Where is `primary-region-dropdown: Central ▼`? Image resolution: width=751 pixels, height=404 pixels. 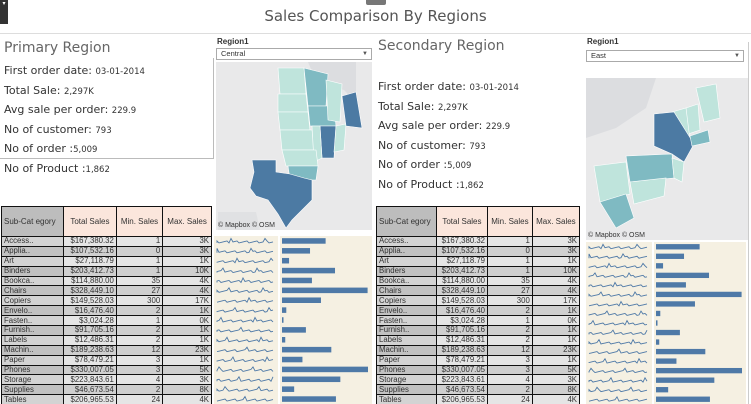
primary-region-dropdown: Central ▼ is located at coordinates (294, 54).